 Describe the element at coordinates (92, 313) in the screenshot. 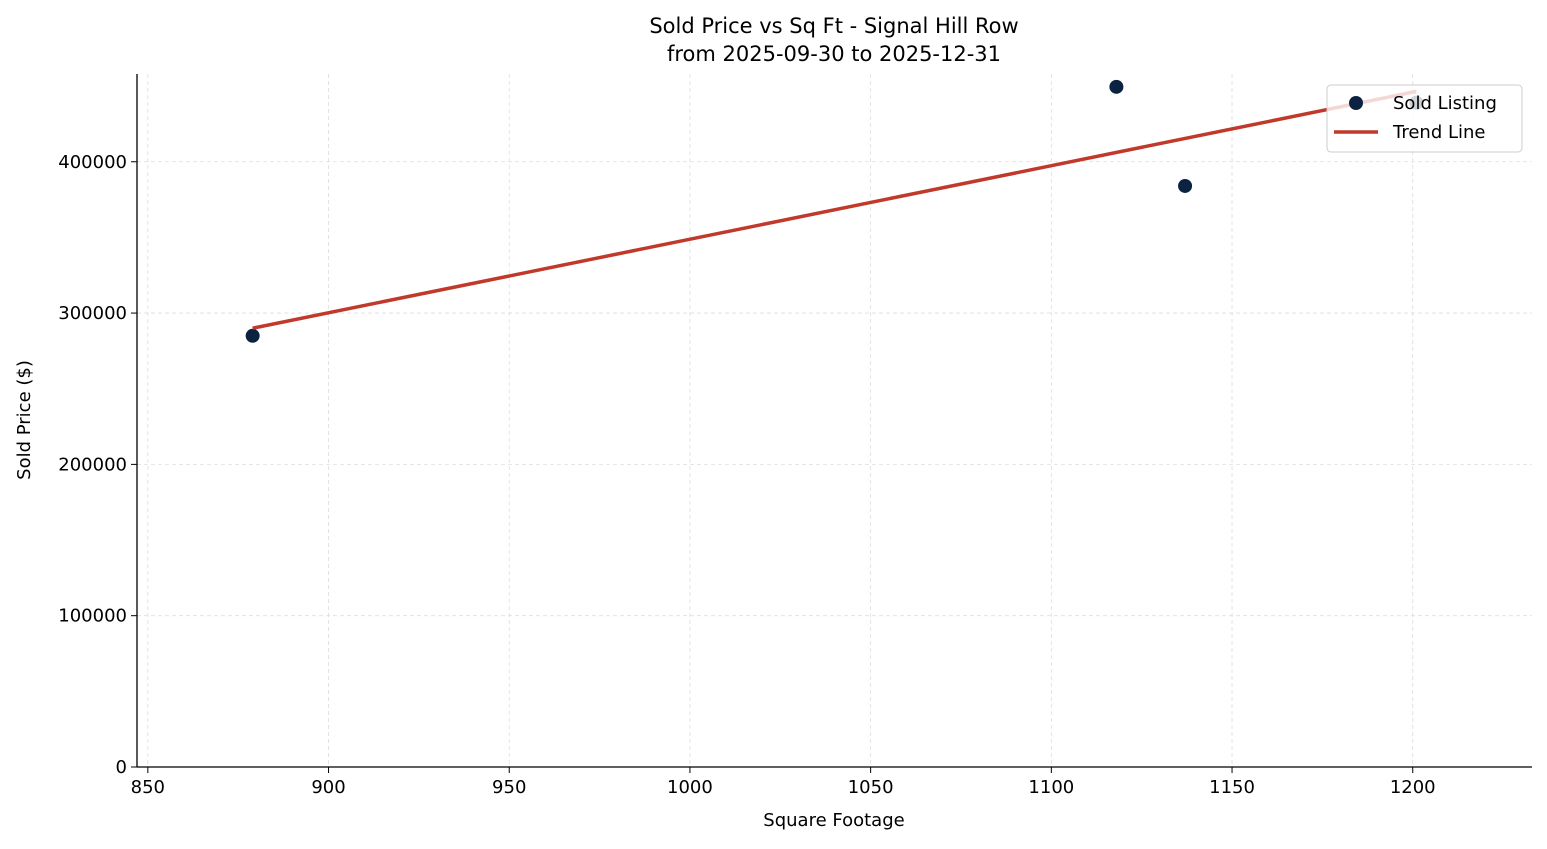

I see `y-tick-label: 300000` at that location.